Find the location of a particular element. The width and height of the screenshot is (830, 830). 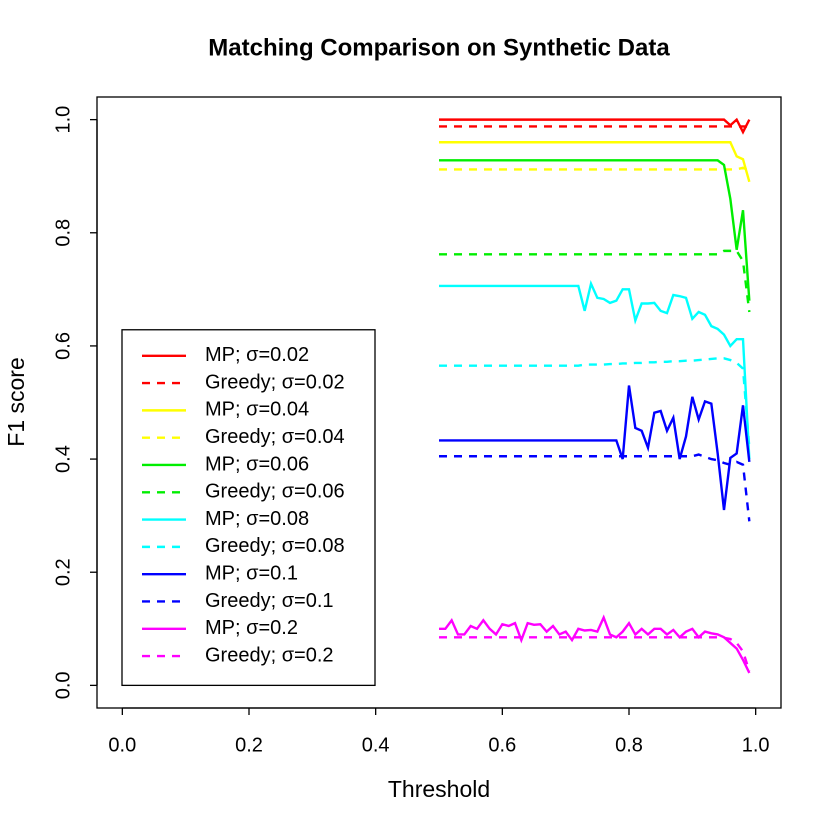

x-tick-label: 0.0 is located at coordinates (122, 745).